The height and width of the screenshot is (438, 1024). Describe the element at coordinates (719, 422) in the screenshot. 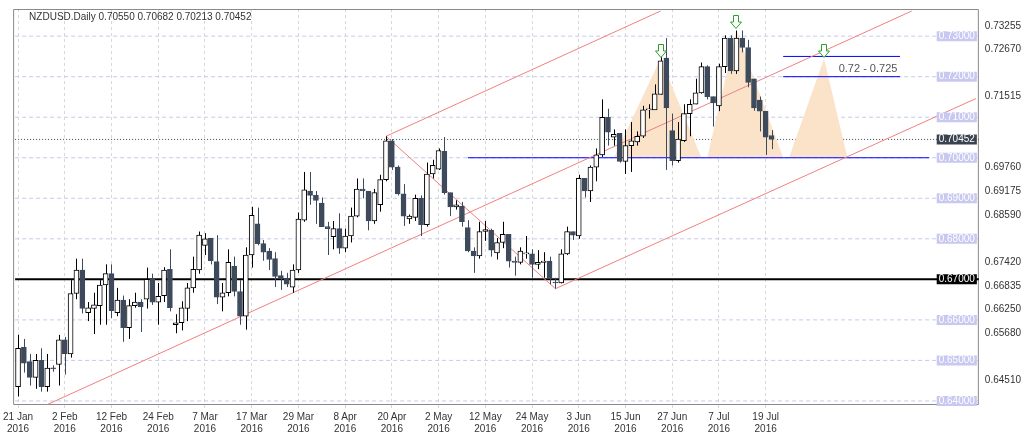

I see `x-tick-label: 7 Jul 2016` at that location.